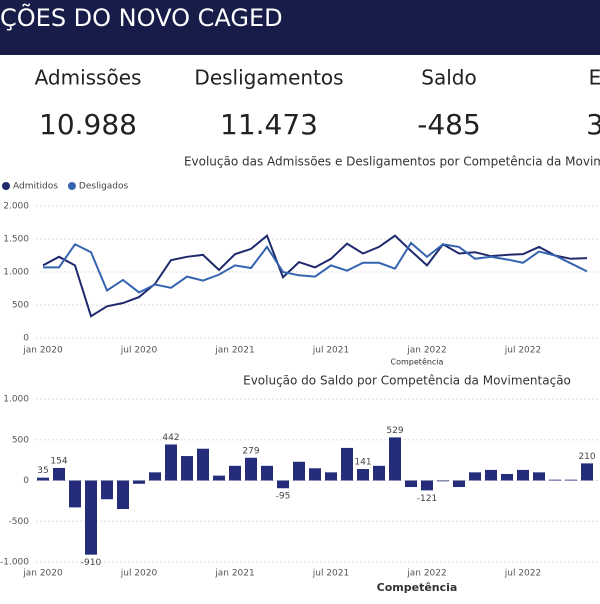 This screenshot has width=600, height=604. Describe the element at coordinates (19, 522) in the screenshot. I see `y-tick-label: -500` at that location.